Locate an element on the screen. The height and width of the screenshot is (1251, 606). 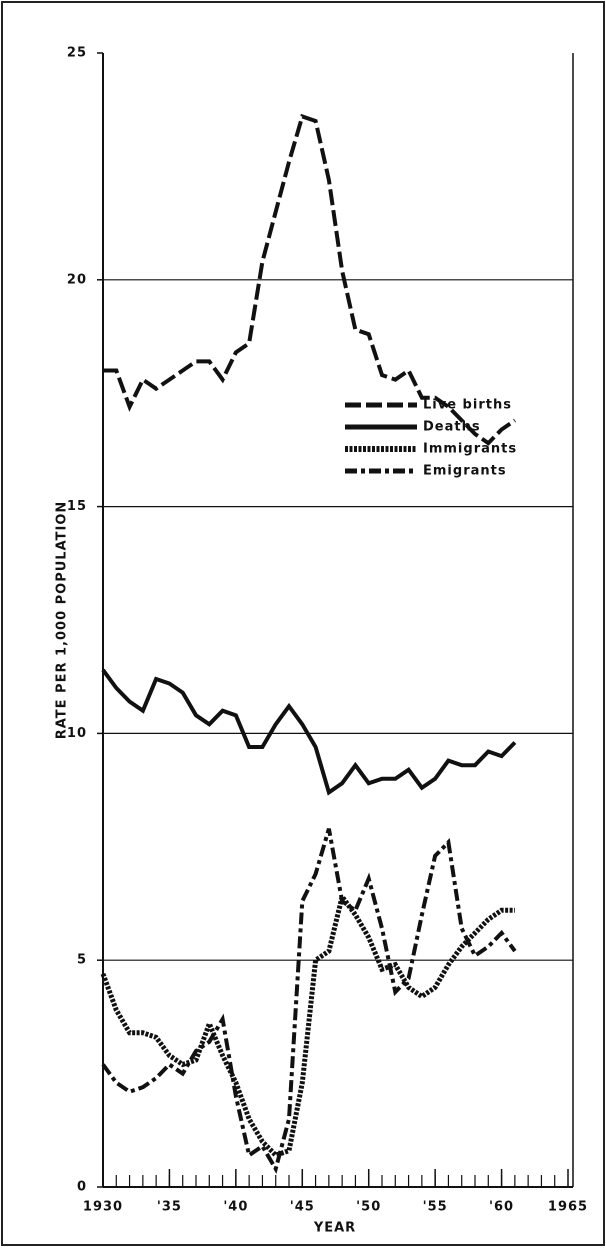
y-tick-label: 20 is located at coordinates (77, 279).